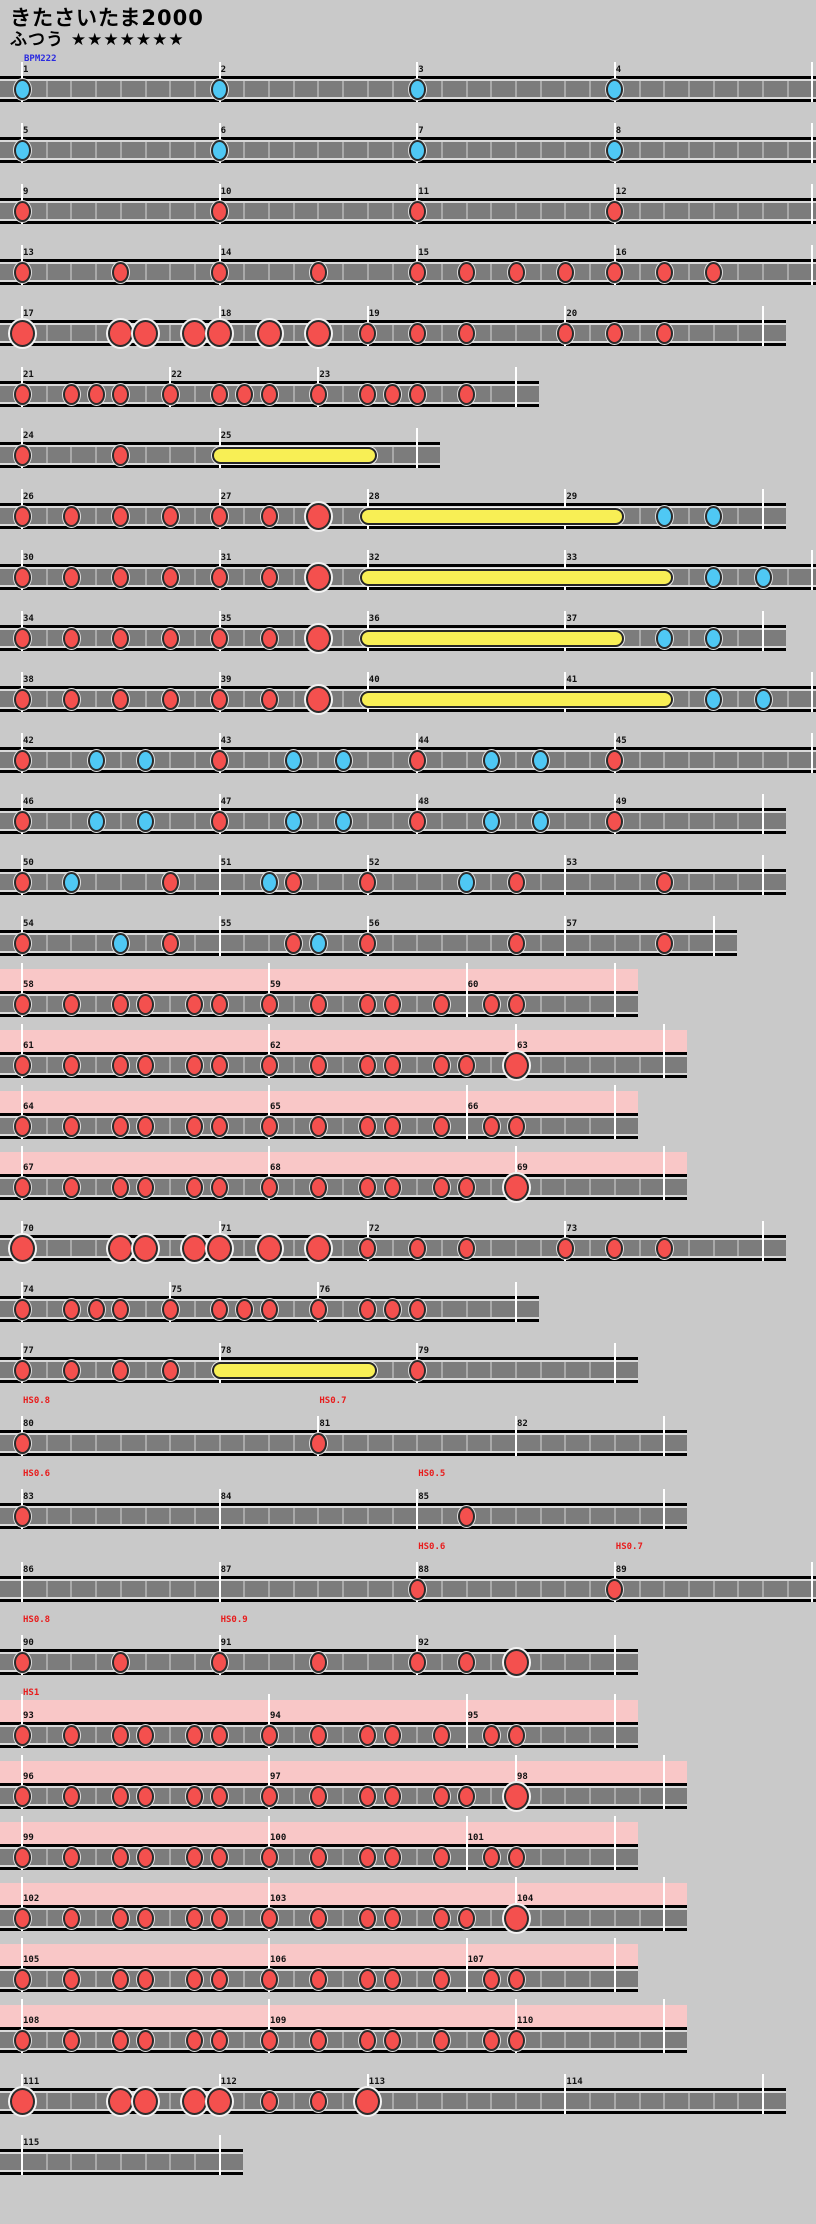  What do you see at coordinates (618, 70) in the screenshot?
I see `measure-number: 4` at bounding box center [618, 70].